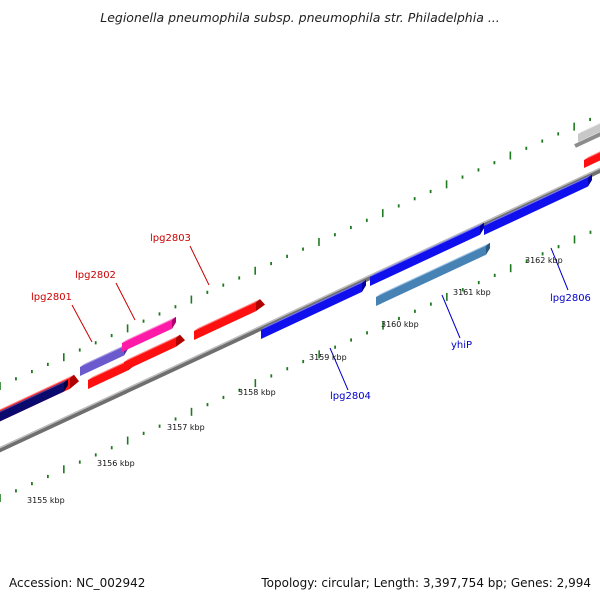  Describe the element at coordinates (174, 322) in the screenshot. I see `gene-magenta-cap` at that location.